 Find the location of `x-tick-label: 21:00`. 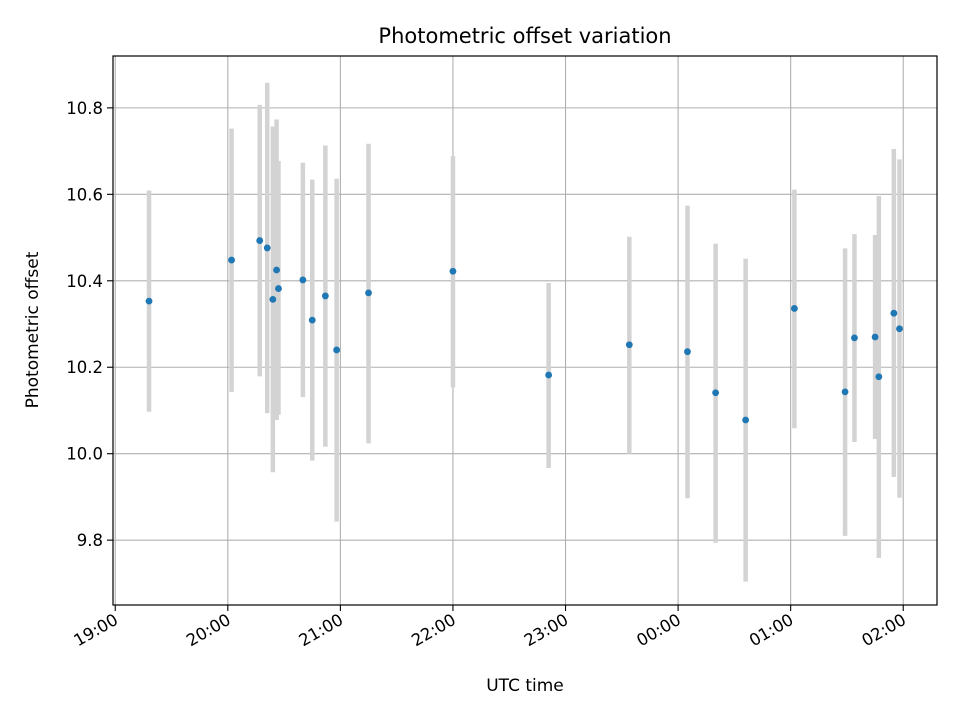

x-tick-label: 21:00 is located at coordinates (321, 630).